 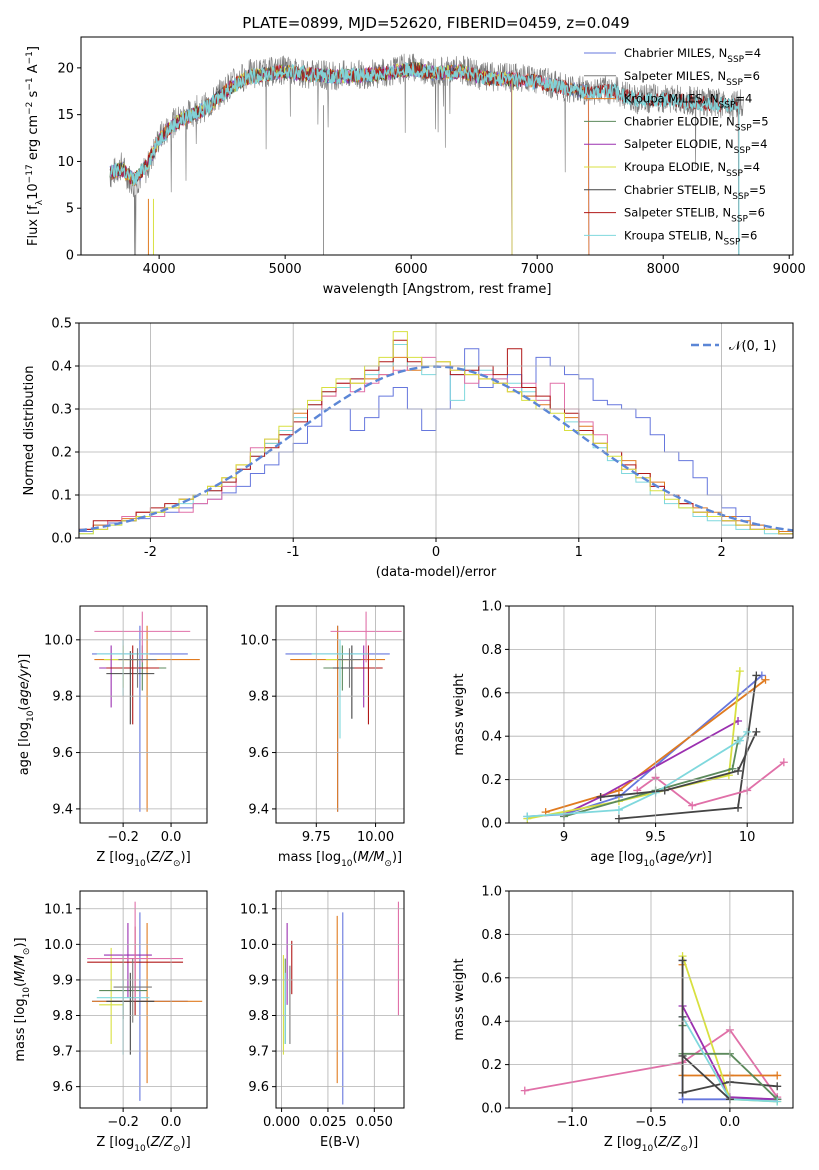 I want to click on x-tick-label: 4000, so click(x=159, y=269).